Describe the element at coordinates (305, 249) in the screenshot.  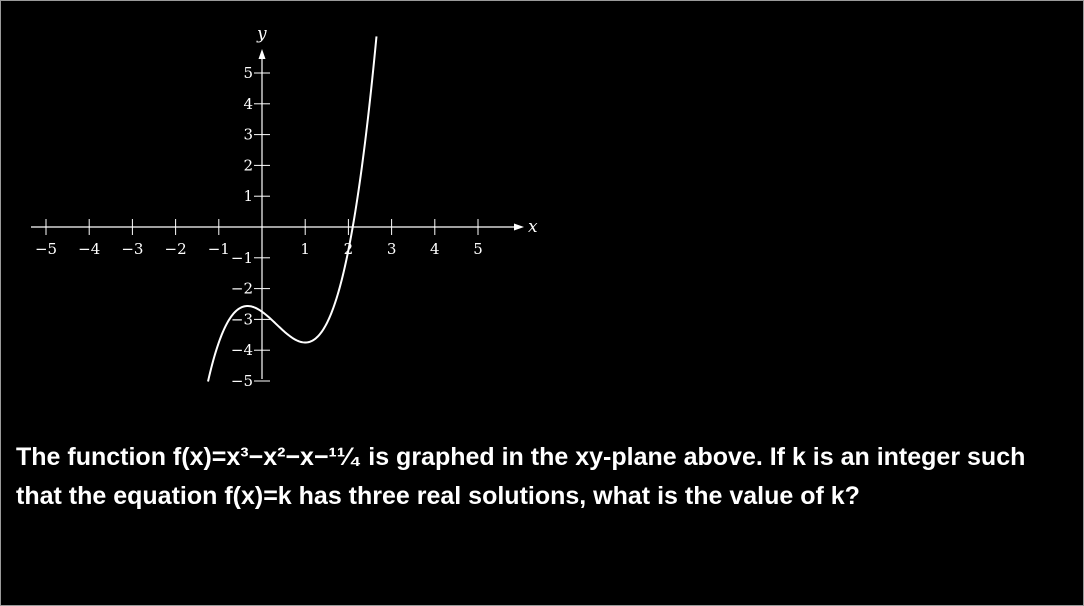
I see `x-tick-label: 1` at that location.